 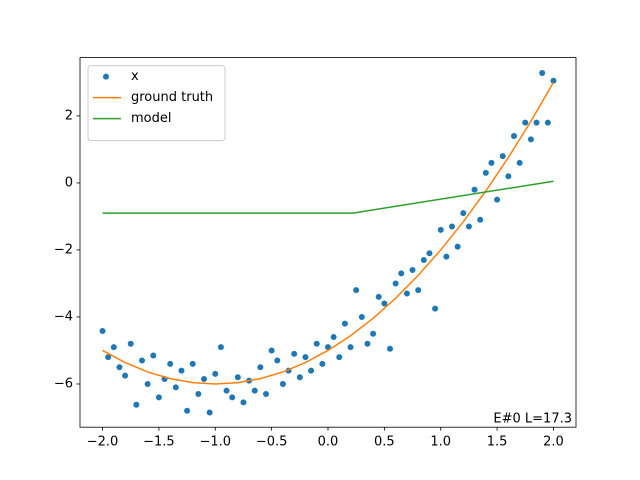 I want to click on legend-label: x, so click(x=135, y=76).